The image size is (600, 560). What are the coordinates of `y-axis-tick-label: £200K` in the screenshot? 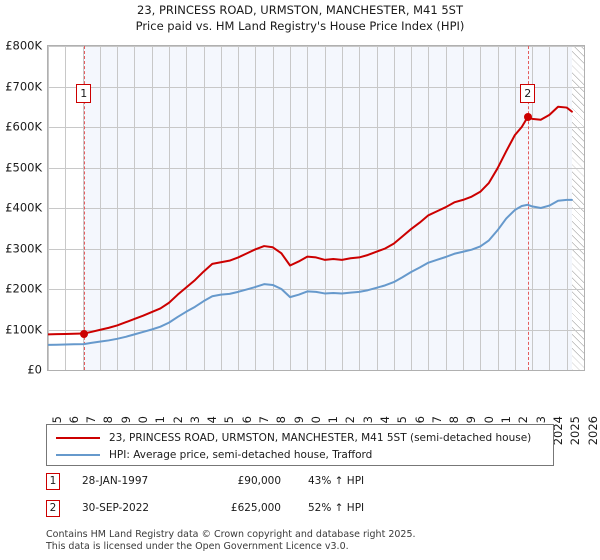 It's located at (23, 288).